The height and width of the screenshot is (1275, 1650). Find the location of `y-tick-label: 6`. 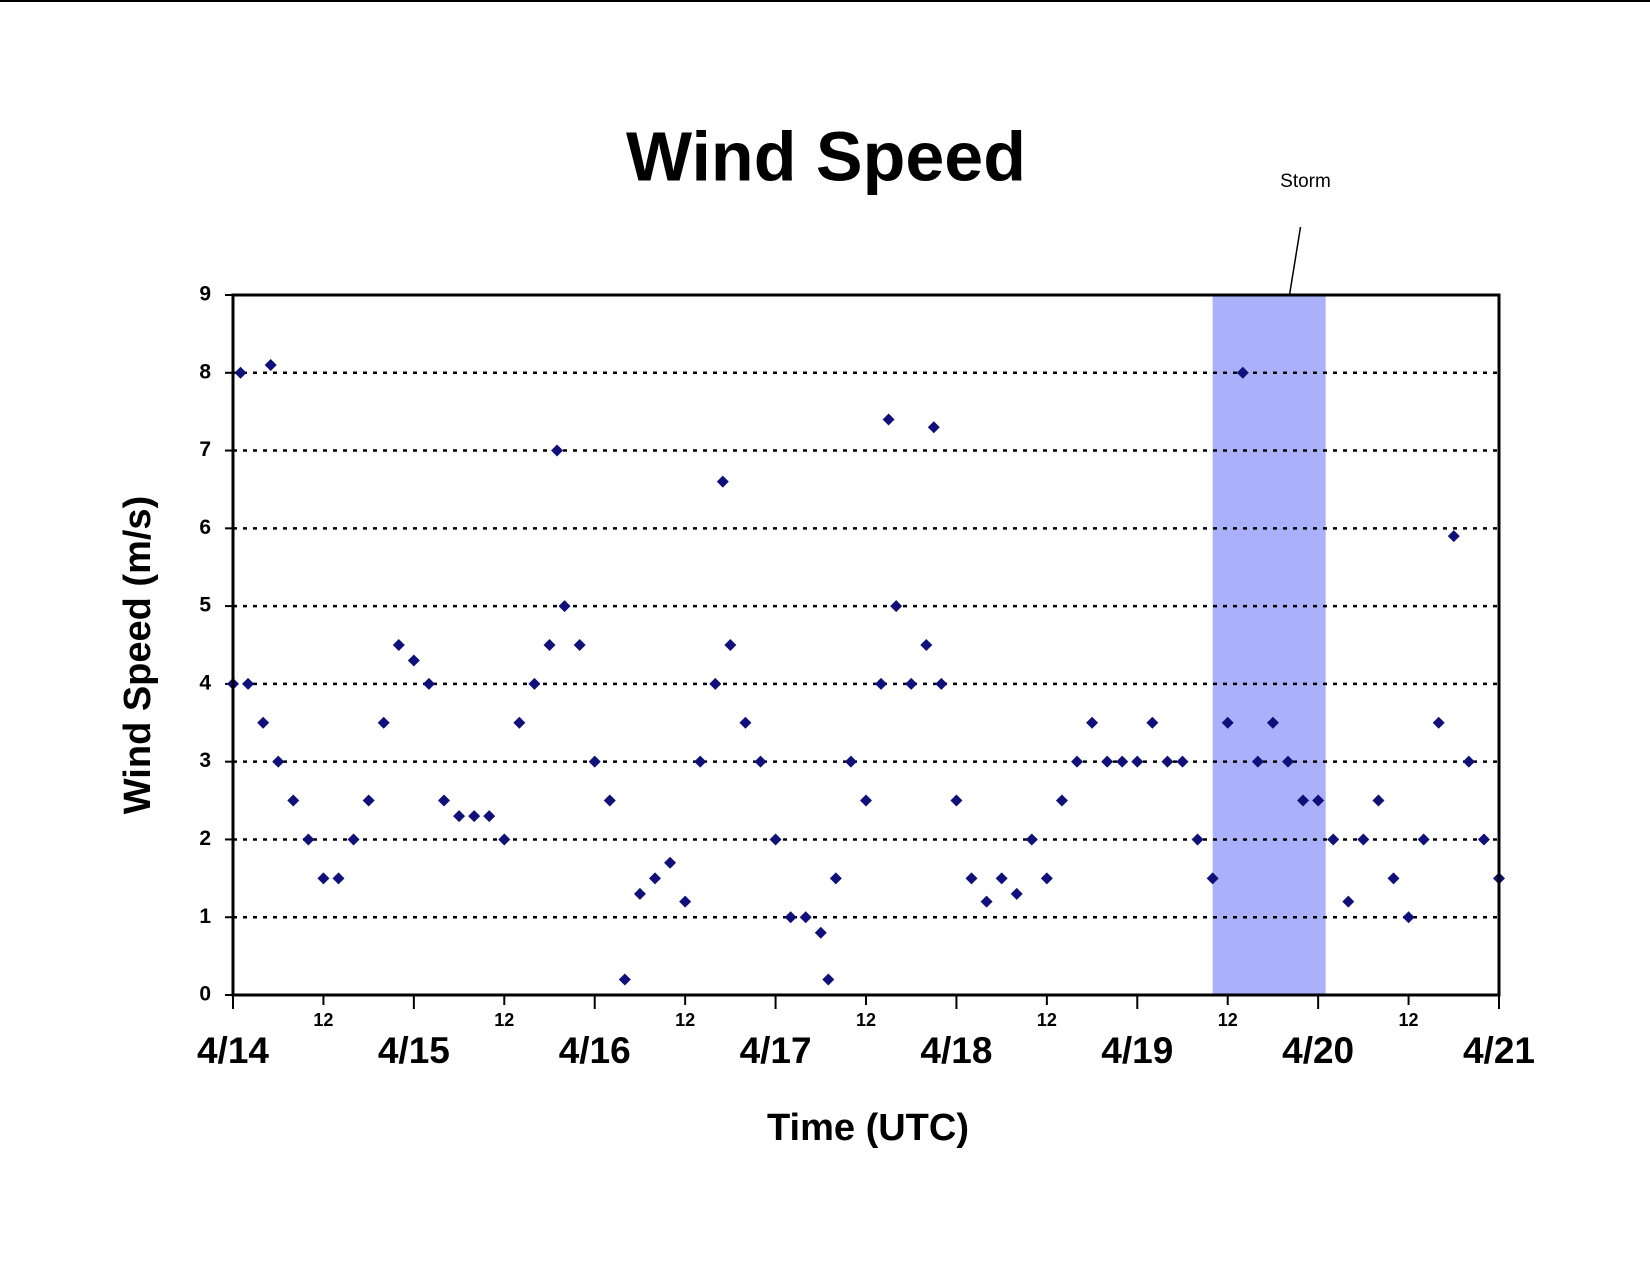

y-tick-label: 6 is located at coordinates (205, 527).